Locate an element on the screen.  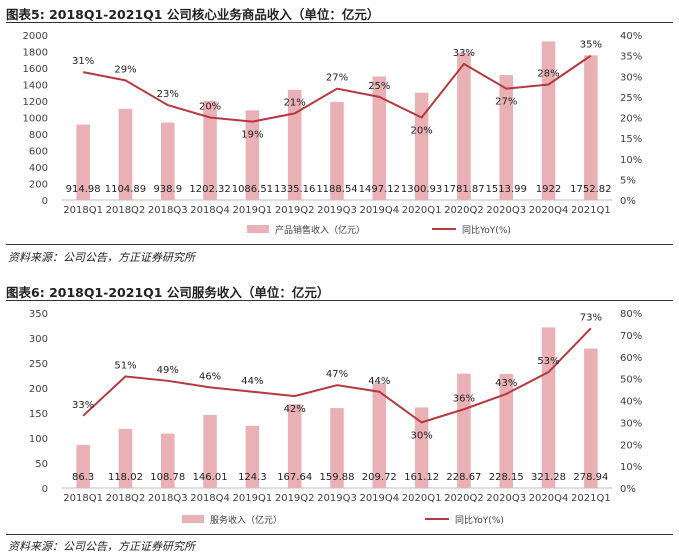
y-tick-right: 40% is located at coordinates (631, 402).